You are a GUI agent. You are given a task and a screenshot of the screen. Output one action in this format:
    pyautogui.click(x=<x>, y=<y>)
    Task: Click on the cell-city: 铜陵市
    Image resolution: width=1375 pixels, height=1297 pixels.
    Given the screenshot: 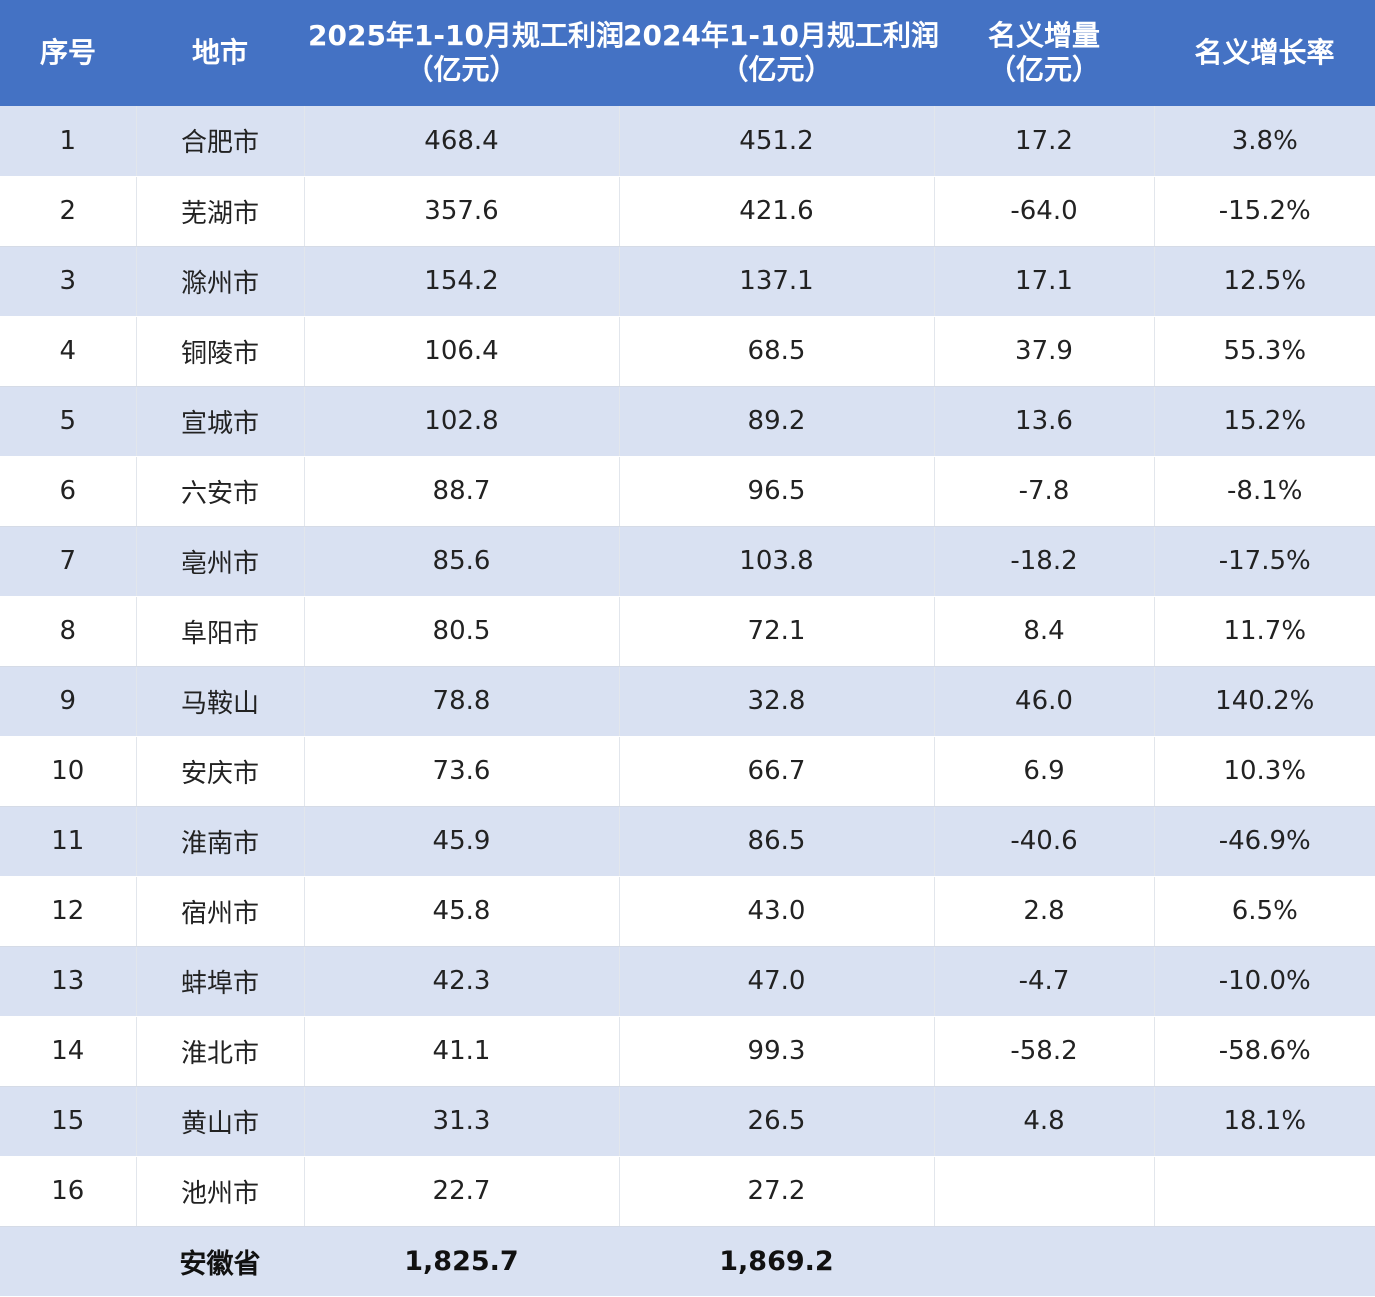 What is the action you would take?
    pyautogui.click(x=220, y=351)
    